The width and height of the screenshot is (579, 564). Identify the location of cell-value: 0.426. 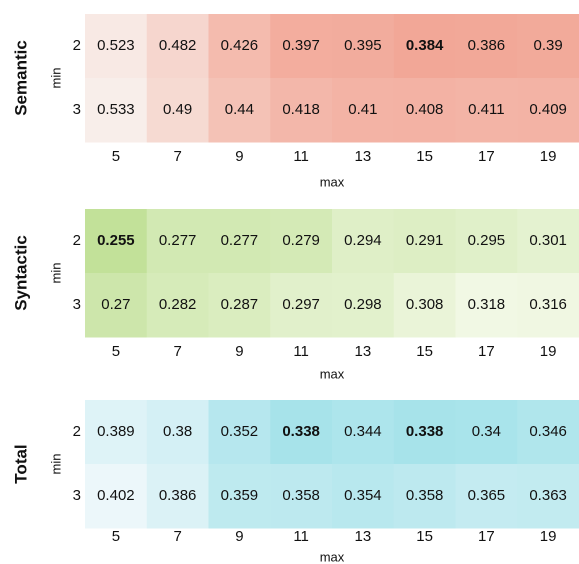
(240, 45).